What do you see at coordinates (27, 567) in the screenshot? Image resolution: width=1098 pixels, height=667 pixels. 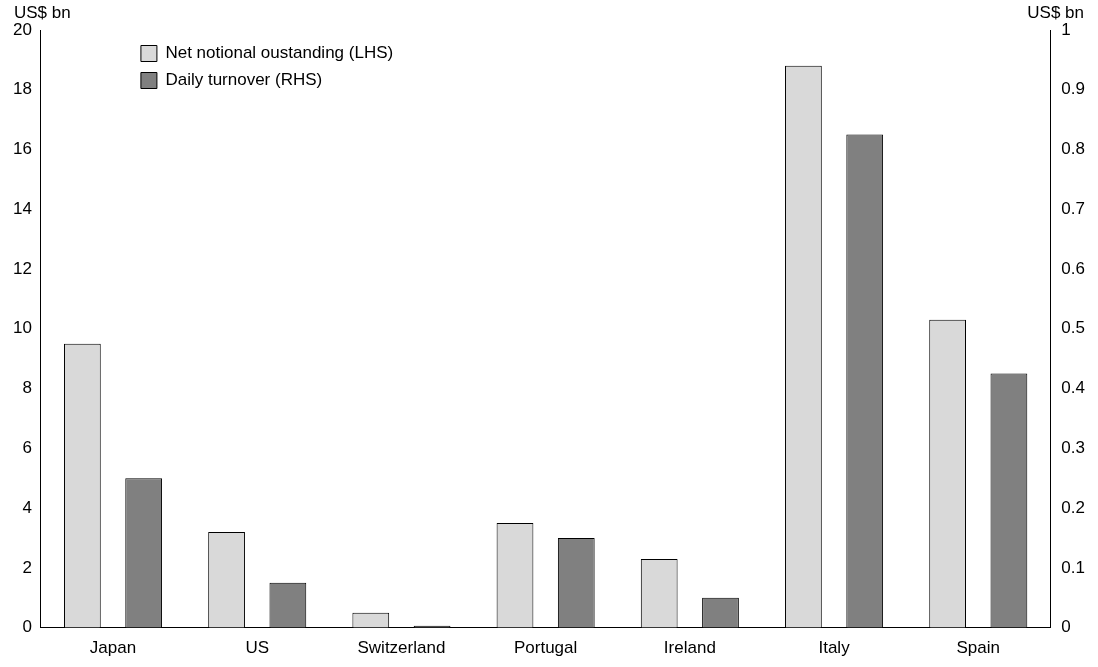 I see `y-tick-label: 2` at bounding box center [27, 567].